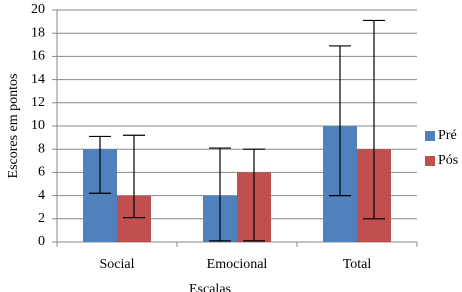 The width and height of the screenshot is (462, 292). Describe the element at coordinates (237, 264) in the screenshot. I see `x-tick-label: Emocional` at that location.